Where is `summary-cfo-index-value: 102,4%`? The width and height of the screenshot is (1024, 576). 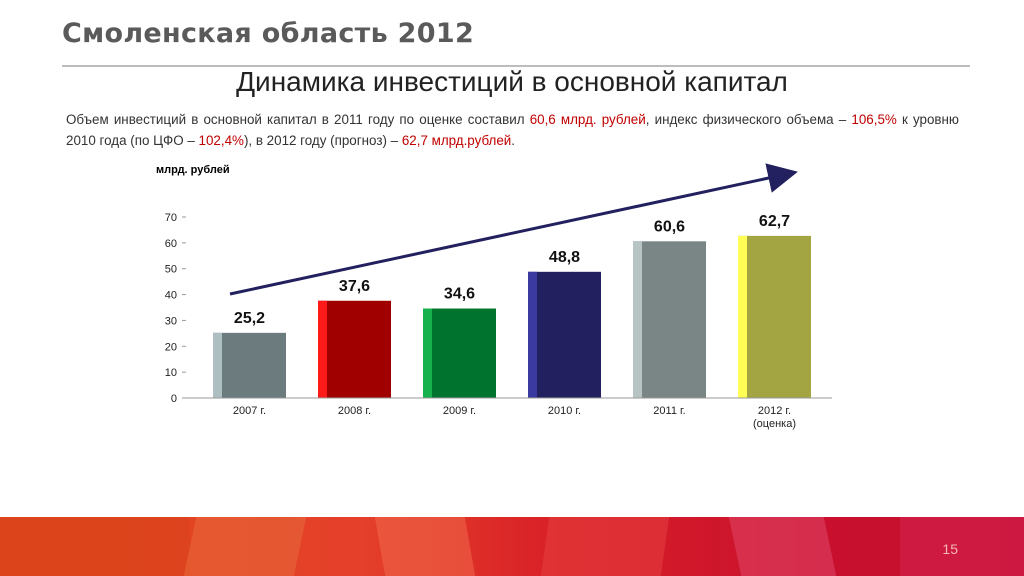
summary-cfo-index-value: 102,4% is located at coordinates (221, 140).